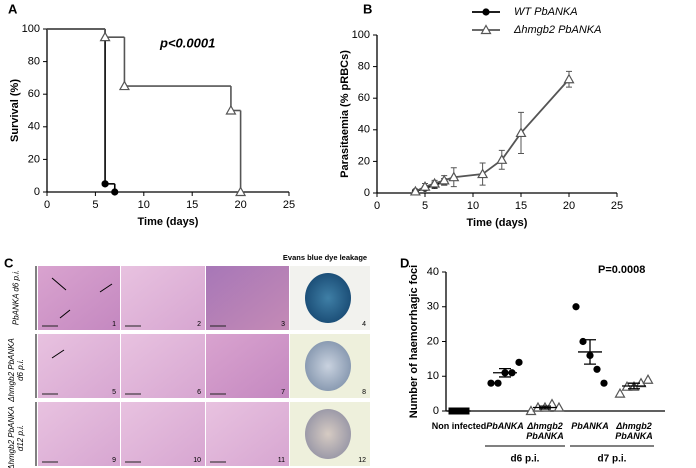 The height and width of the screenshot is (468, 696). I want to click on image-number: 8, so click(364, 392).